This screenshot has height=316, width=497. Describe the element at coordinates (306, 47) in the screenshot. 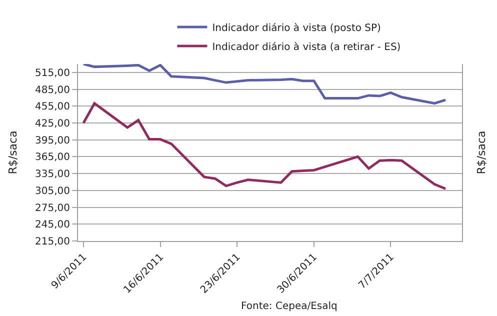

I see `legend-label: Indicador diário à vista (a retirar - ES)` at that location.